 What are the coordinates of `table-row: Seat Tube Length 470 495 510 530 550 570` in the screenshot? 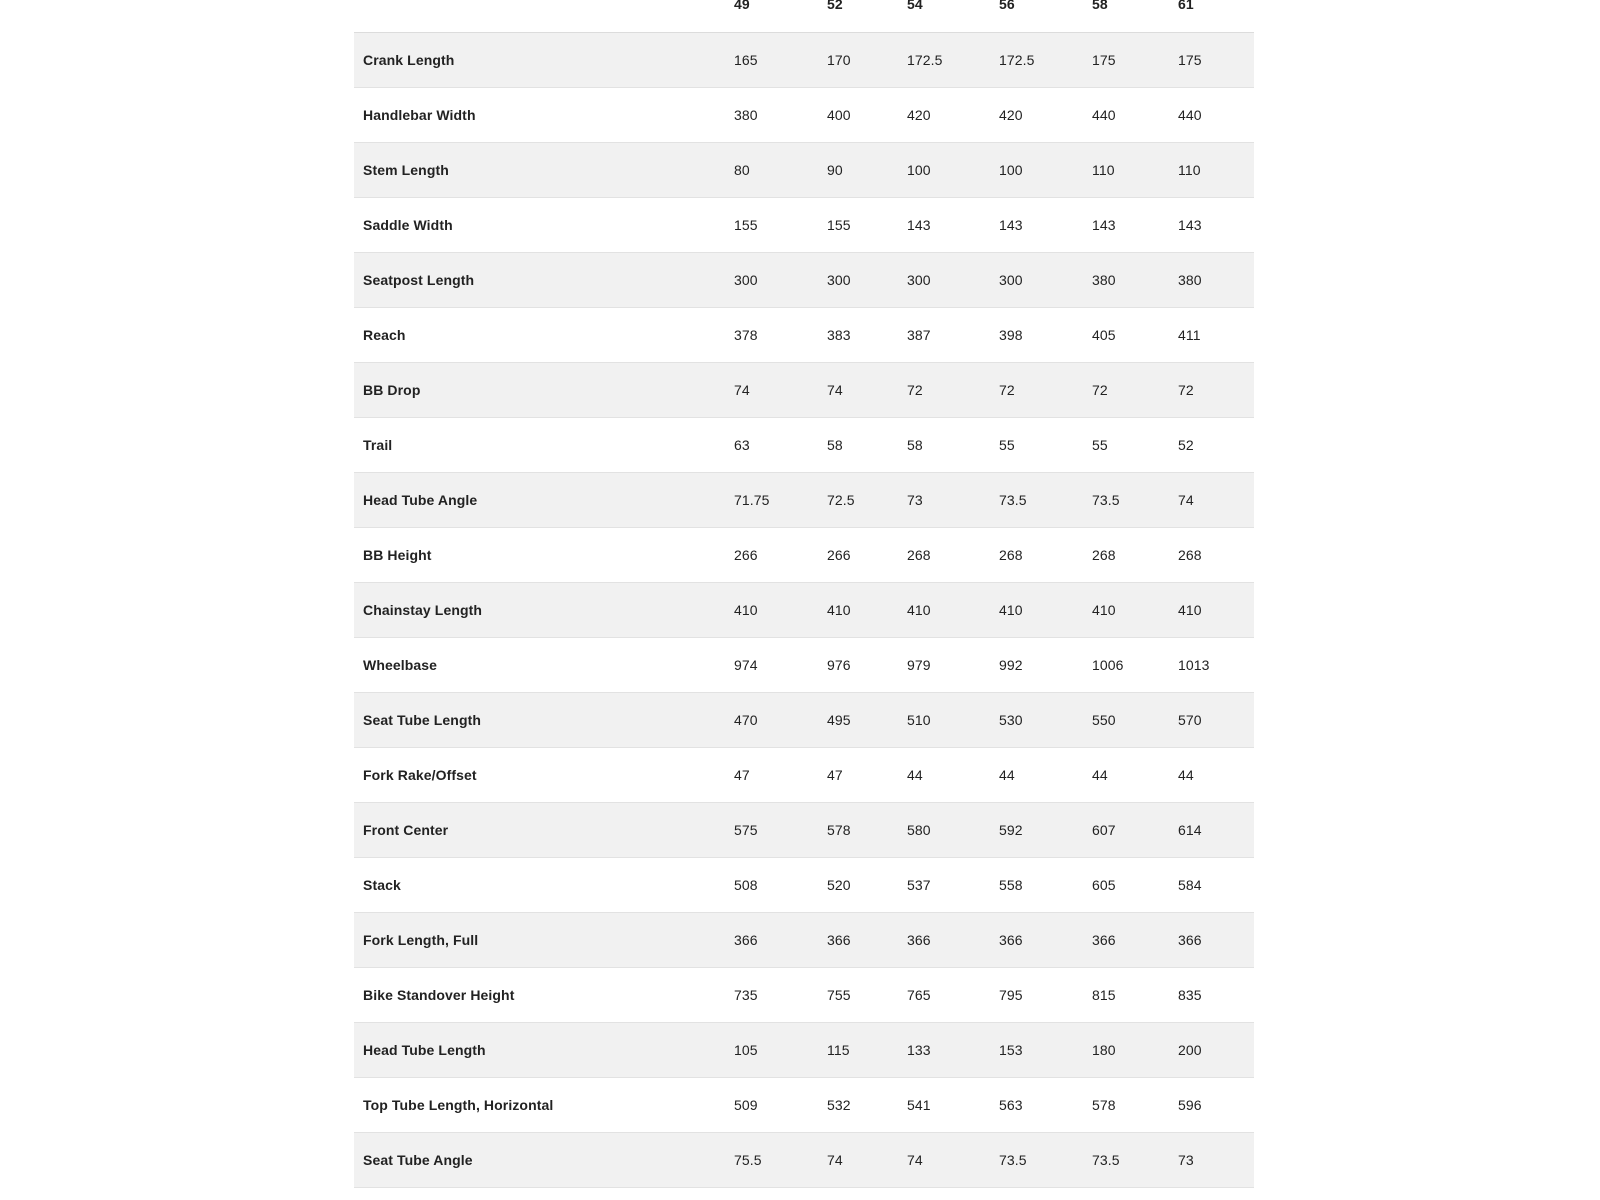 It's located at (804, 720).